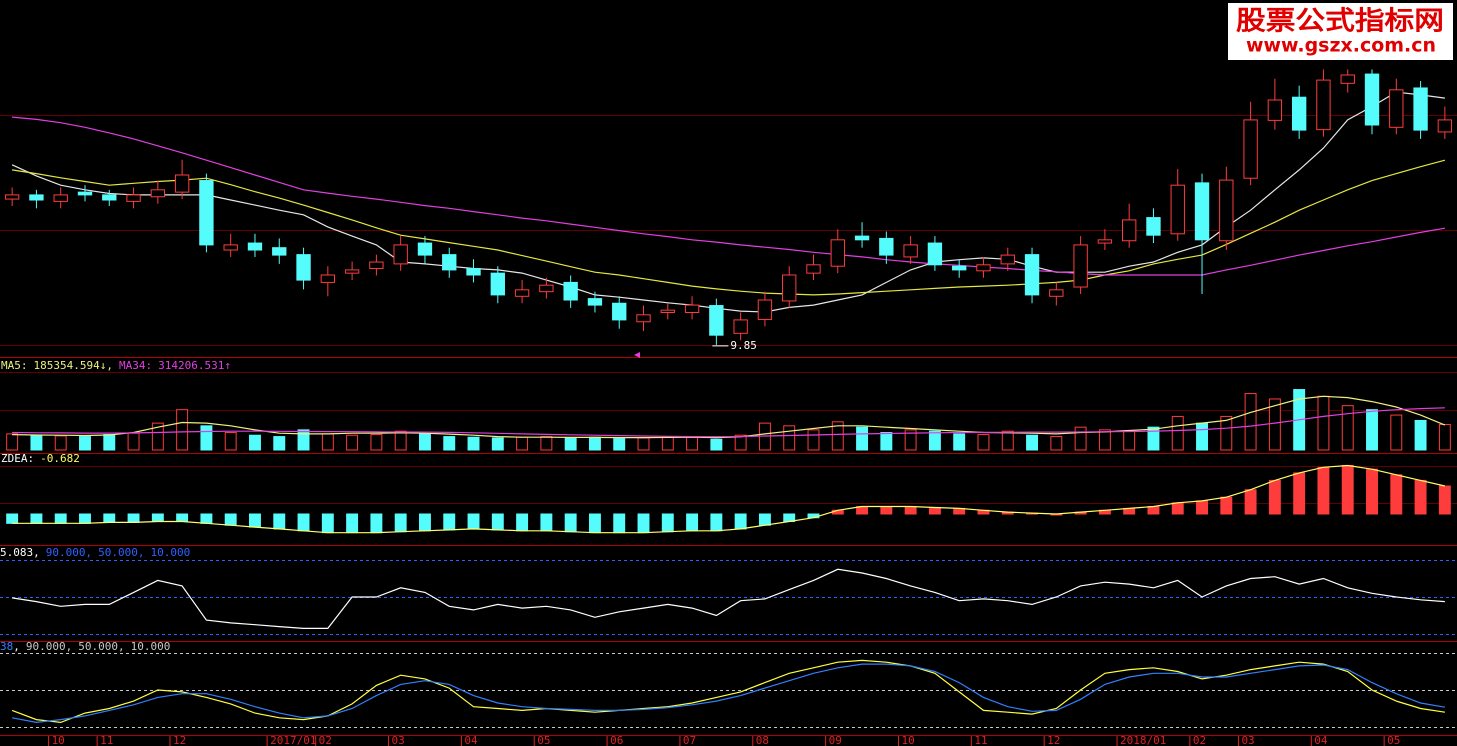 The height and width of the screenshot is (746, 1457). What do you see at coordinates (67, 365) in the screenshot?
I see `panel-header: 185354.594` at bounding box center [67, 365].